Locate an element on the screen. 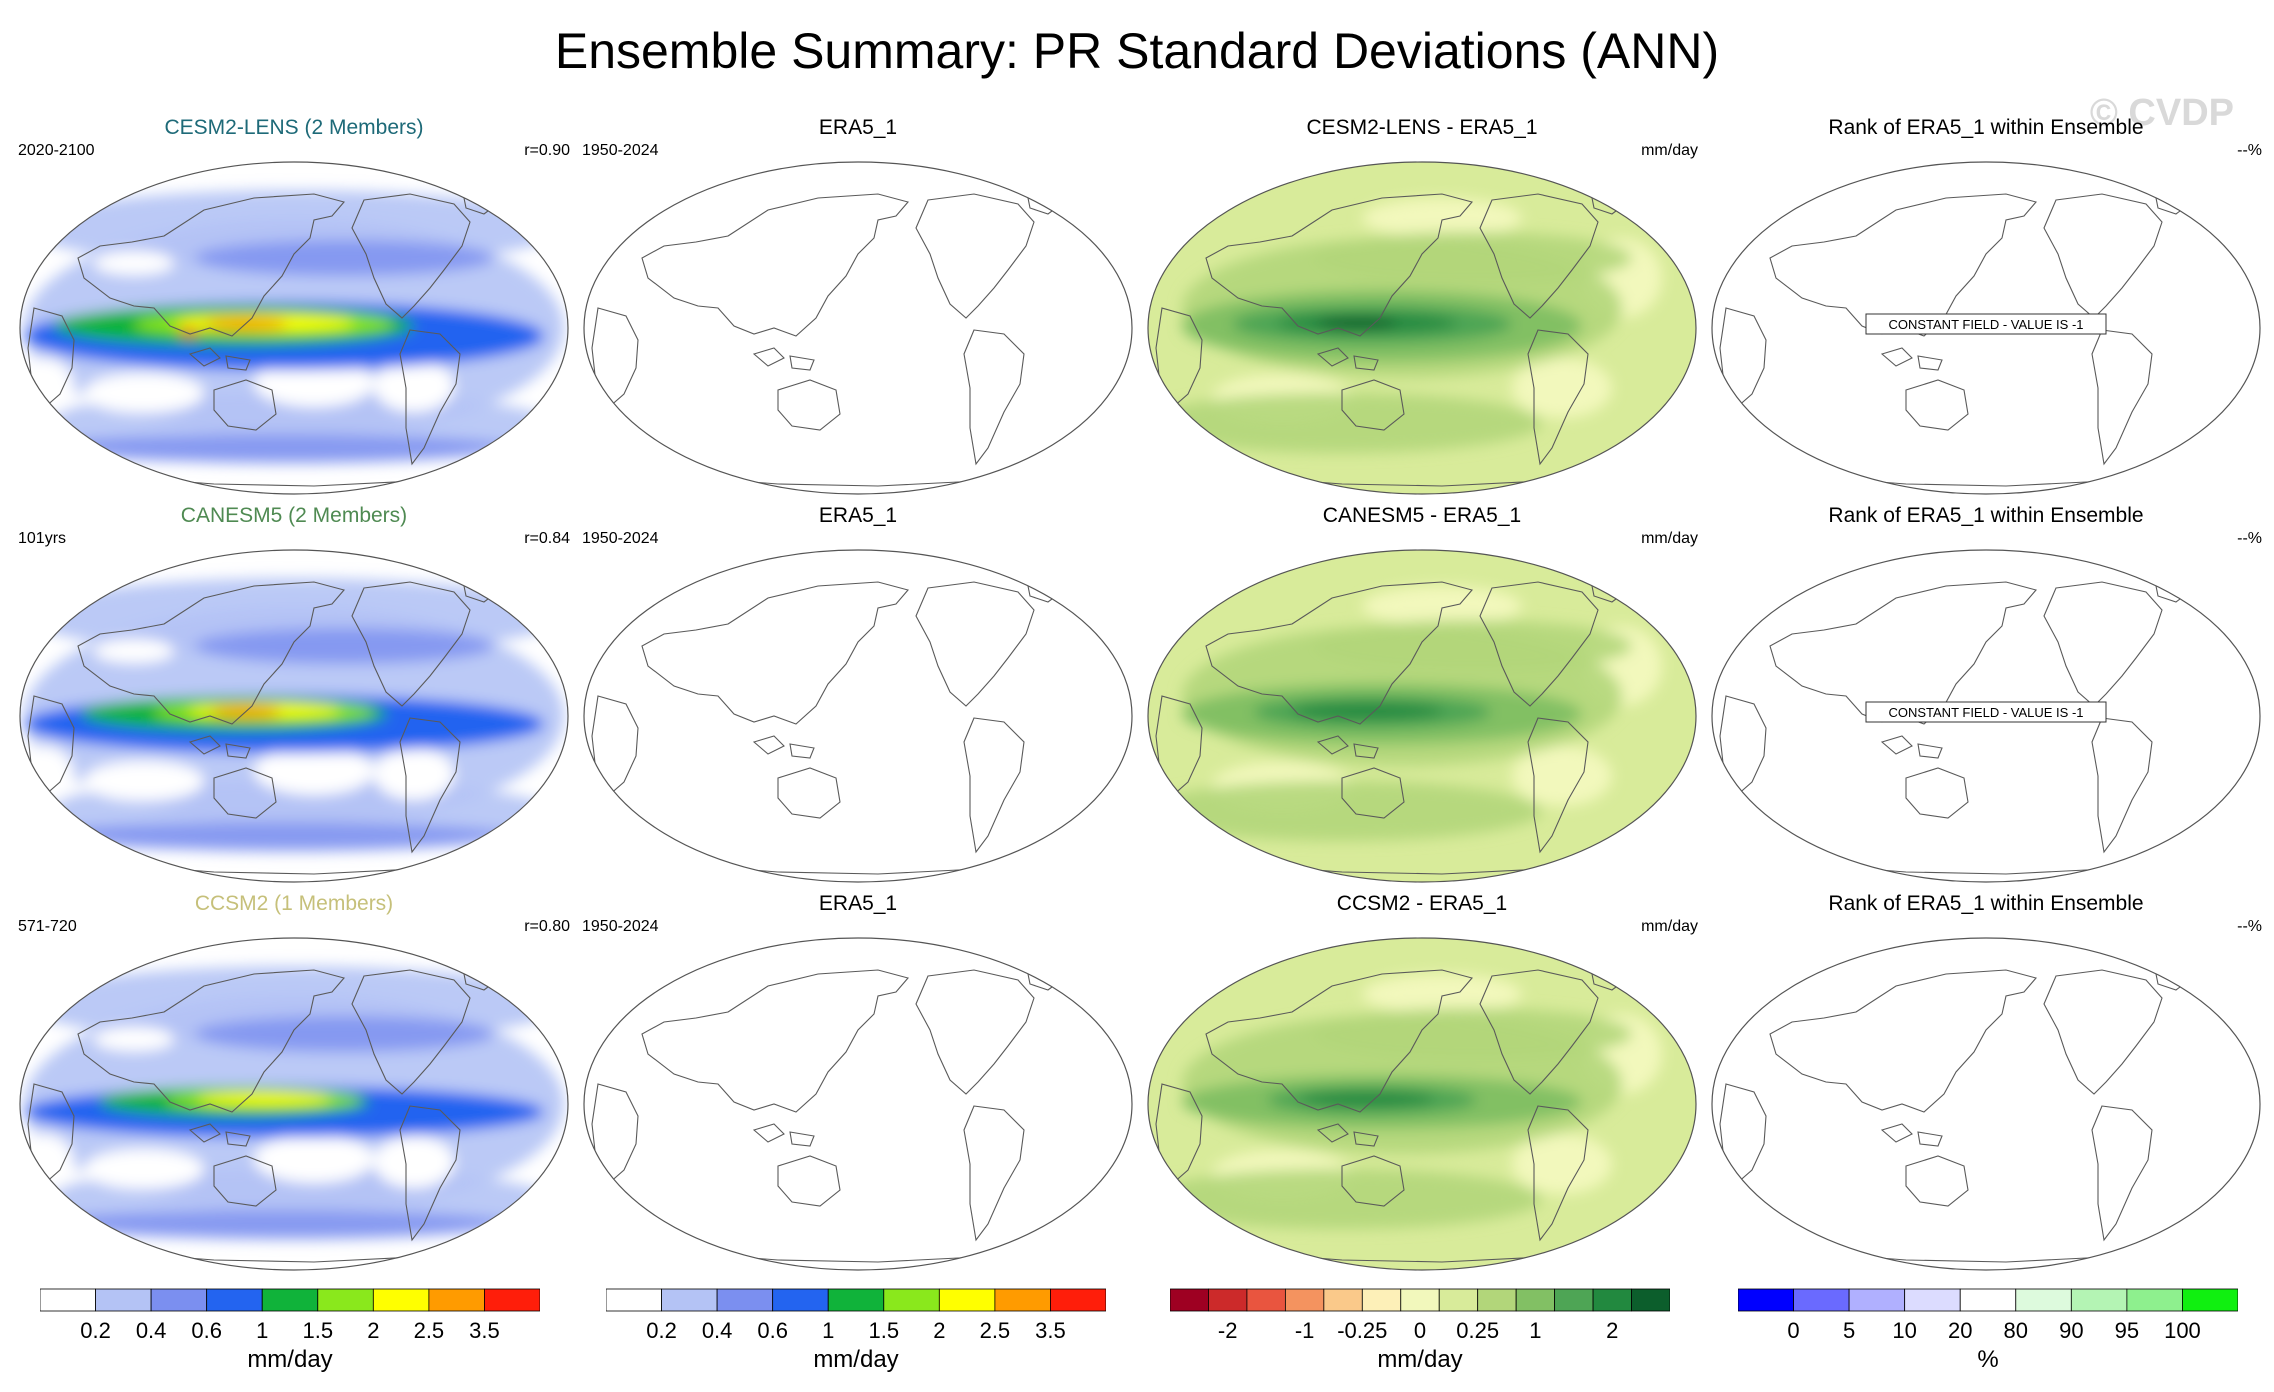  colorbar-pr-diff: -2 -1 -0.25 0 0.25 1 2 mm/day is located at coordinates (1420, 1338).